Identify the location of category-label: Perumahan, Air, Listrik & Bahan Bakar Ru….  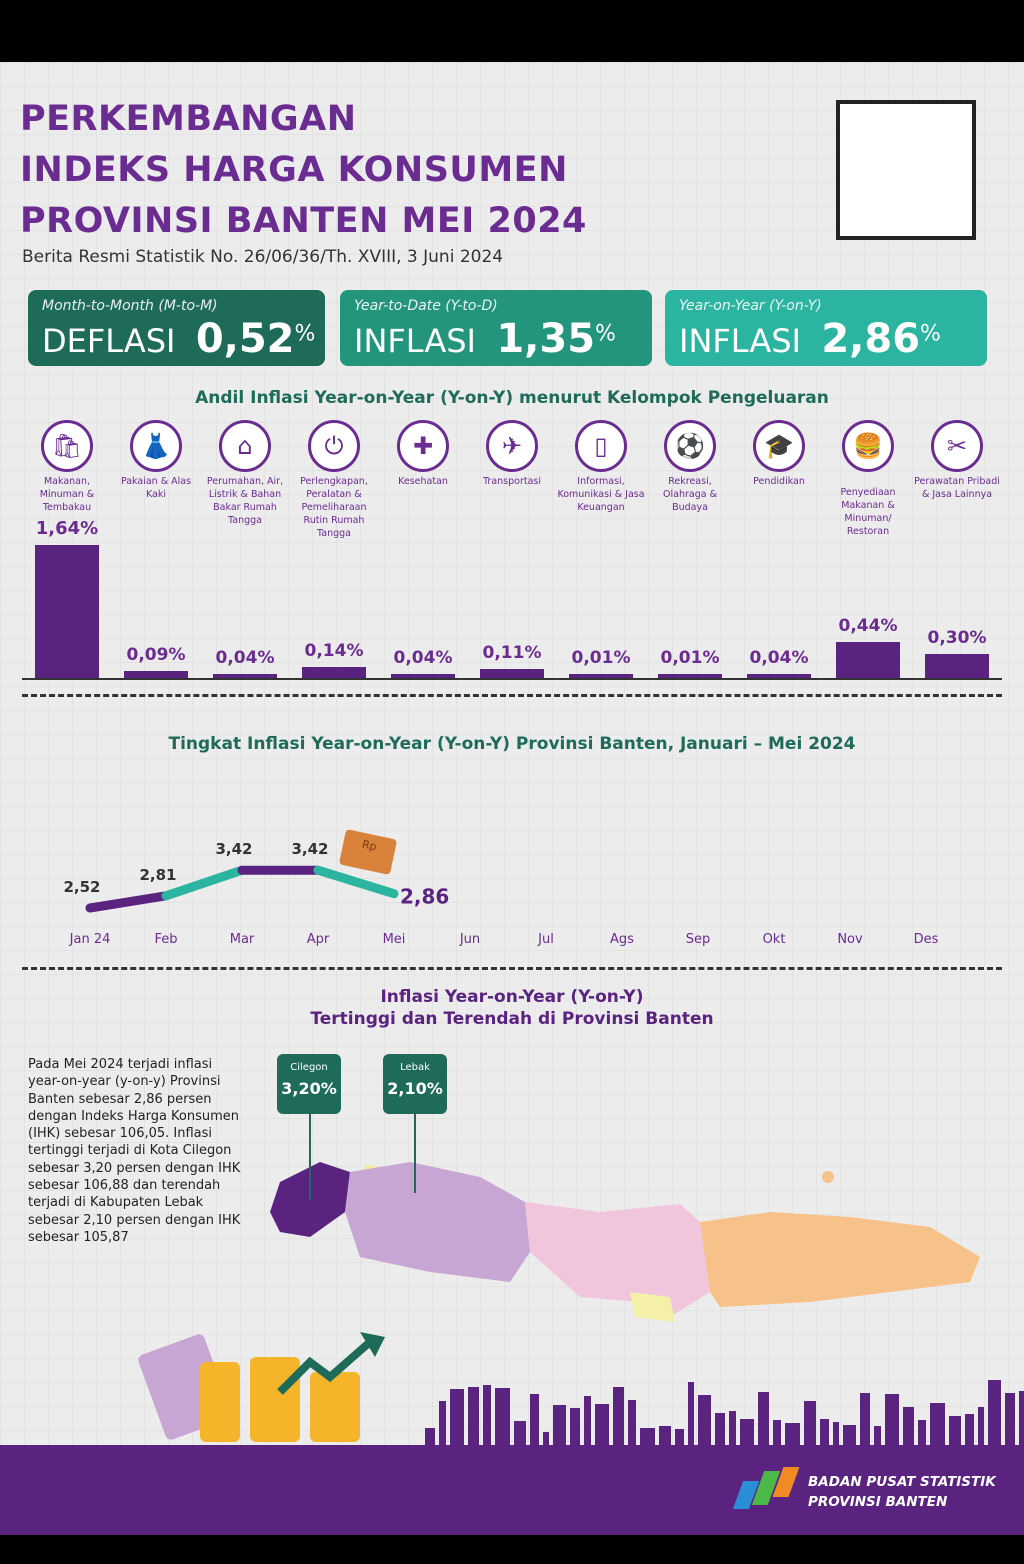
(245, 501).